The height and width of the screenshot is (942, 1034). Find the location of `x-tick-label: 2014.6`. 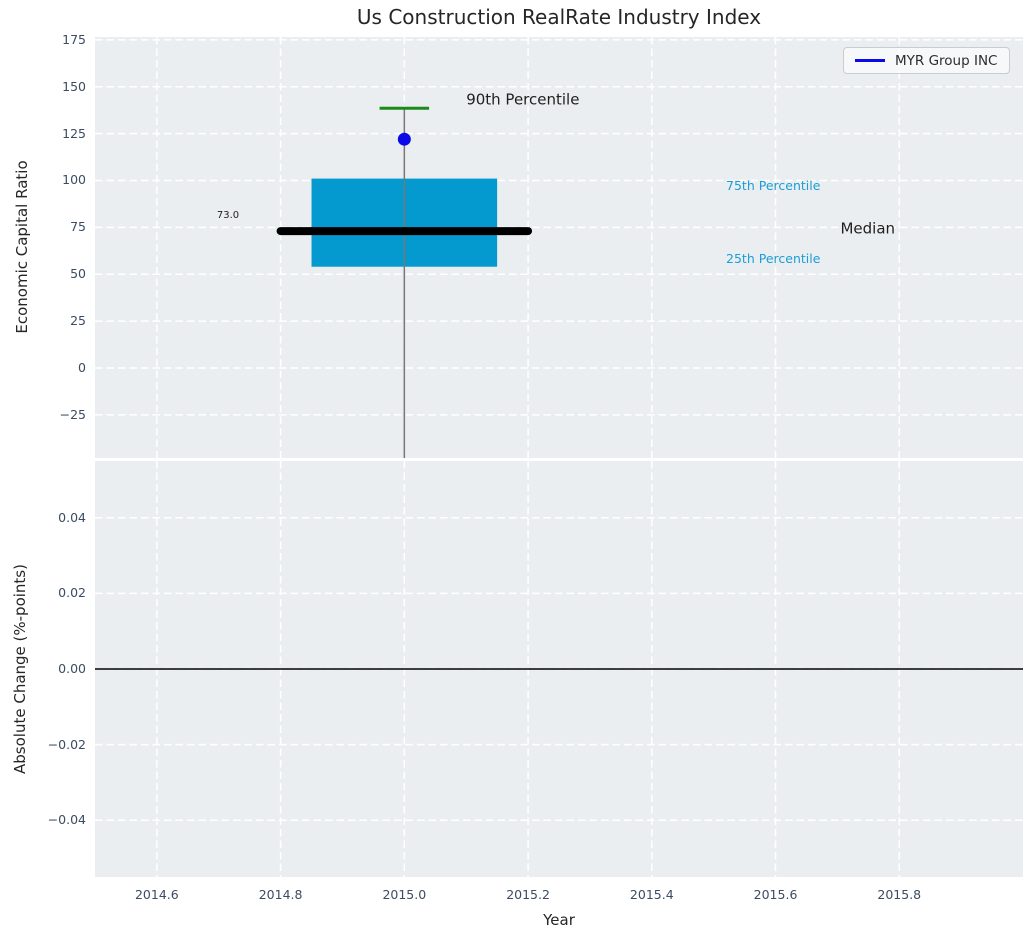

x-tick-label: 2014.6 is located at coordinates (156, 894).